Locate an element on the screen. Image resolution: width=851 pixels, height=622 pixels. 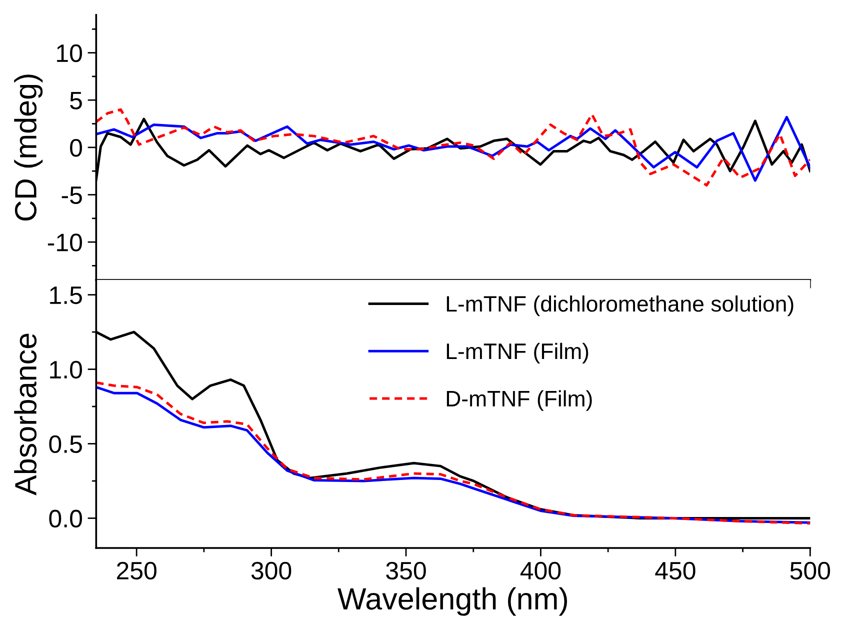
x-axis-title: Wavelength (nm) is located at coordinates (453, 601).